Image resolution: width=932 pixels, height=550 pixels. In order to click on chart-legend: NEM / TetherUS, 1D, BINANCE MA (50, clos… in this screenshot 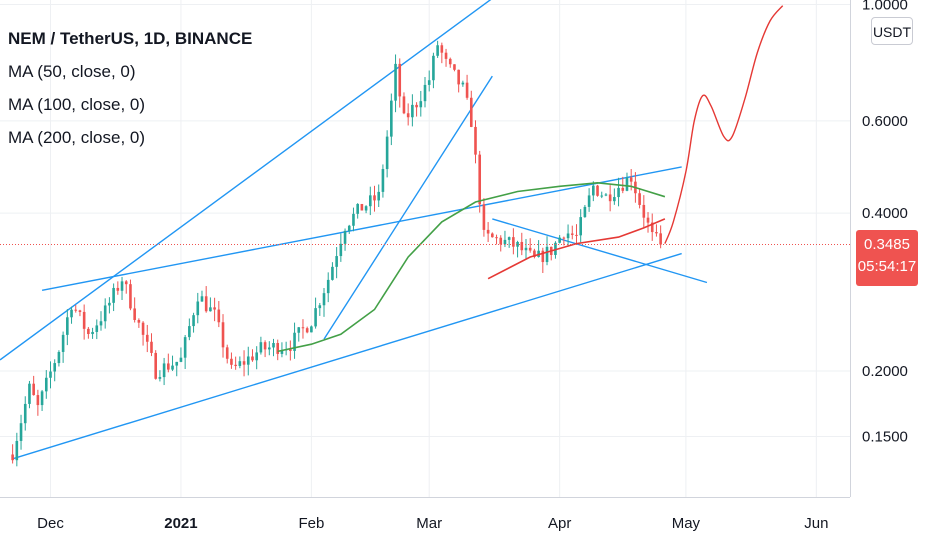, I will do `click(130, 88)`.